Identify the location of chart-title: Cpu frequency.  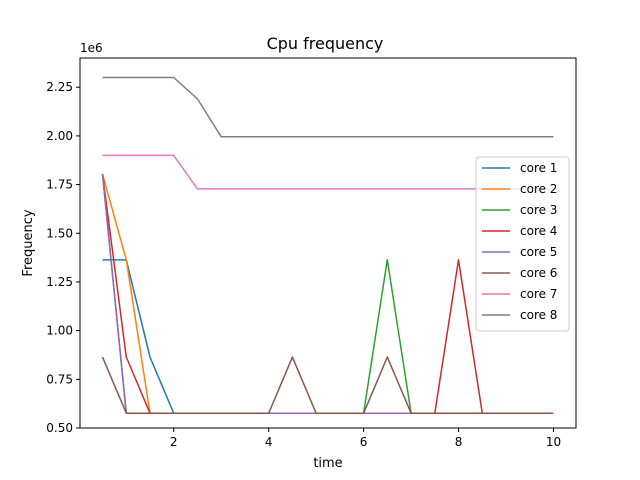
(325, 43).